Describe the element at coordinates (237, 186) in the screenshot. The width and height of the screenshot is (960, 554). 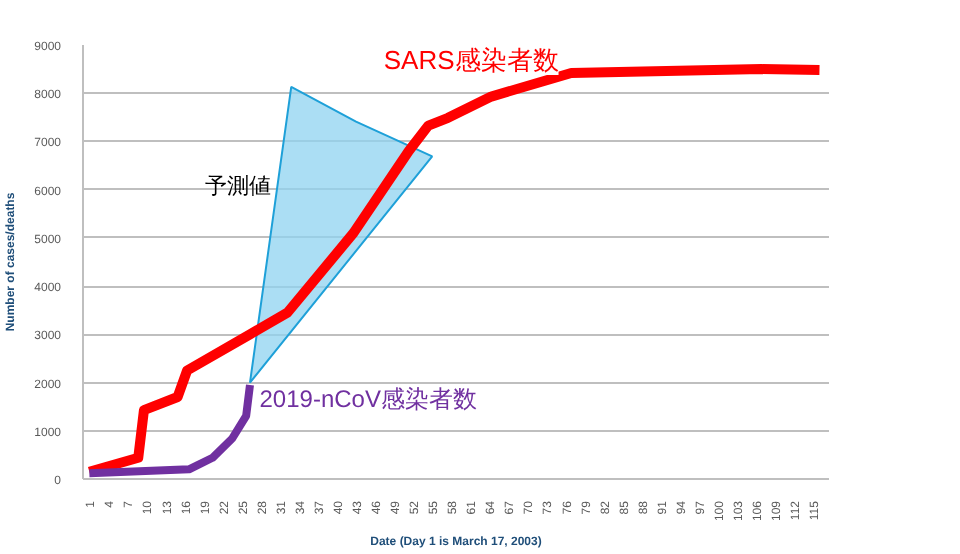
I see `series-label: 予測値` at that location.